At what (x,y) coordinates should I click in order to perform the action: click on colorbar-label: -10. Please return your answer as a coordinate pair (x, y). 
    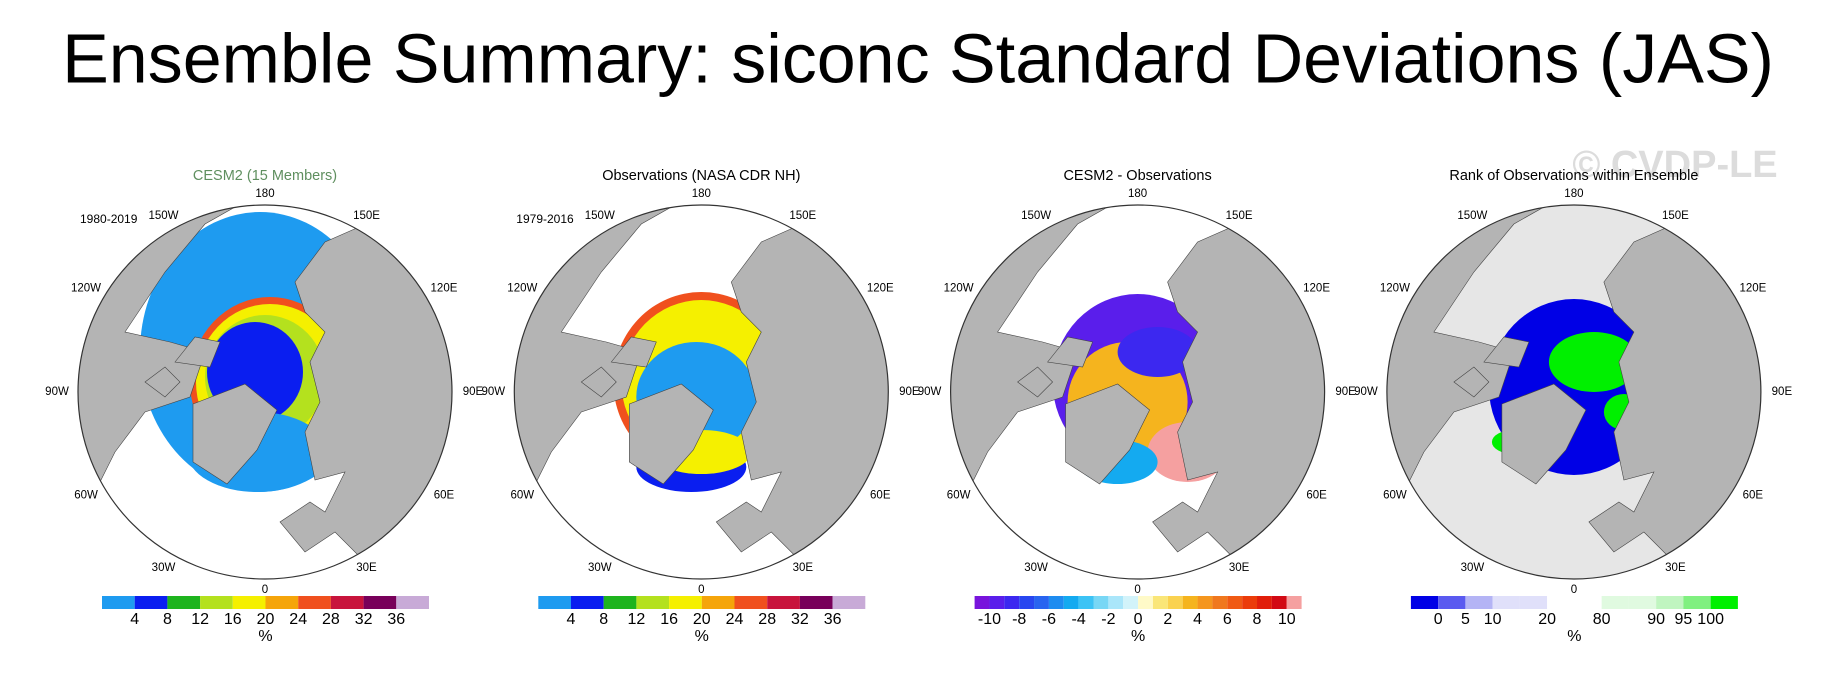
    Looking at the image, I should click on (989, 619).